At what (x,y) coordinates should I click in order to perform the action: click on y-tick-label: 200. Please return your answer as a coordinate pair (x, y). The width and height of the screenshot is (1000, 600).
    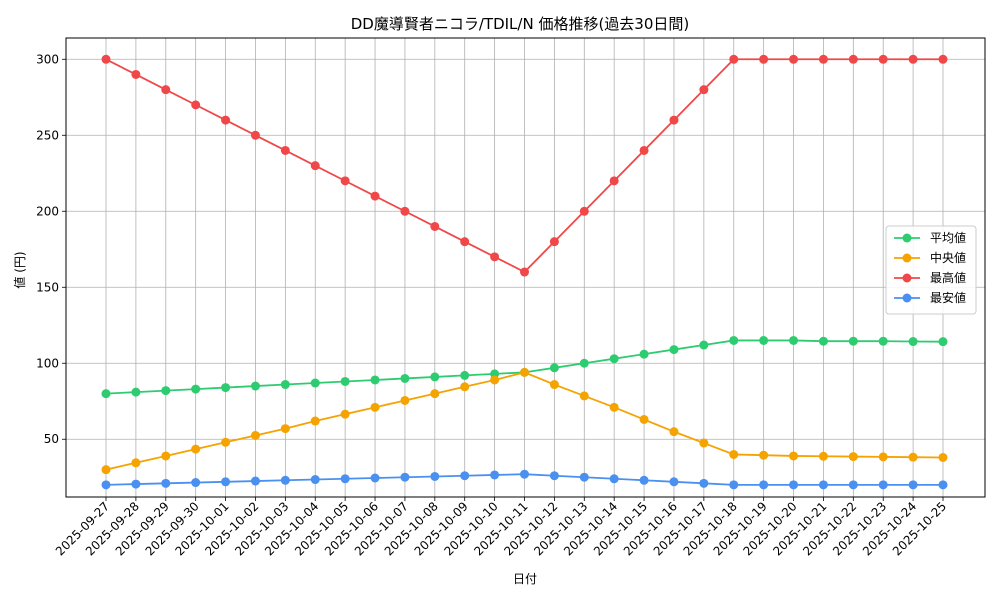
    Looking at the image, I should click on (47, 211).